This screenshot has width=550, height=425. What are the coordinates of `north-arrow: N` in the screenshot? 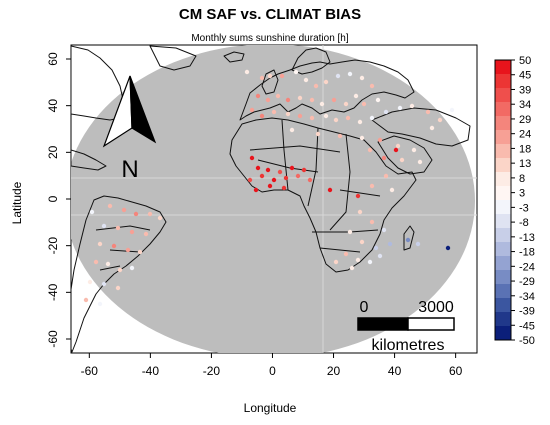 It's located at (129, 129).